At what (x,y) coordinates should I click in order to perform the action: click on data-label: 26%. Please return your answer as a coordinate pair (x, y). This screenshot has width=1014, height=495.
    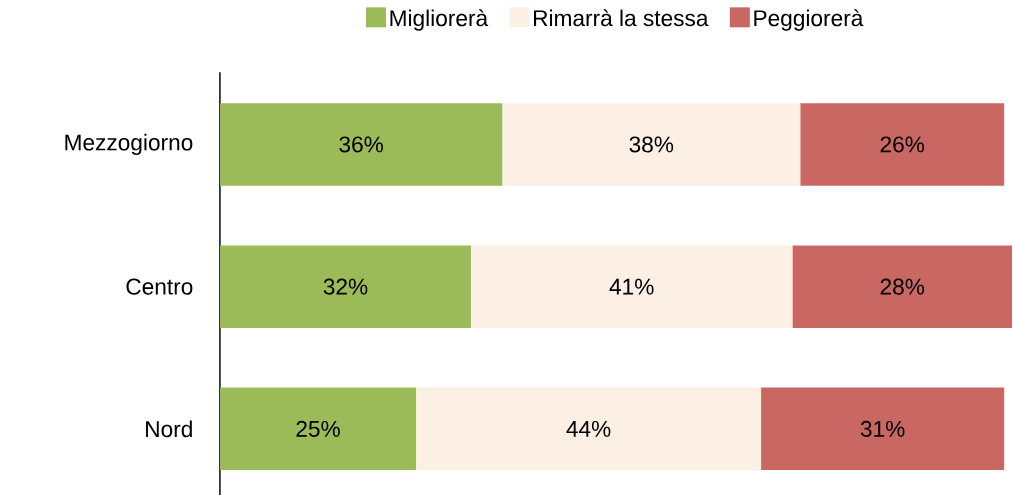
    Looking at the image, I should click on (902, 144).